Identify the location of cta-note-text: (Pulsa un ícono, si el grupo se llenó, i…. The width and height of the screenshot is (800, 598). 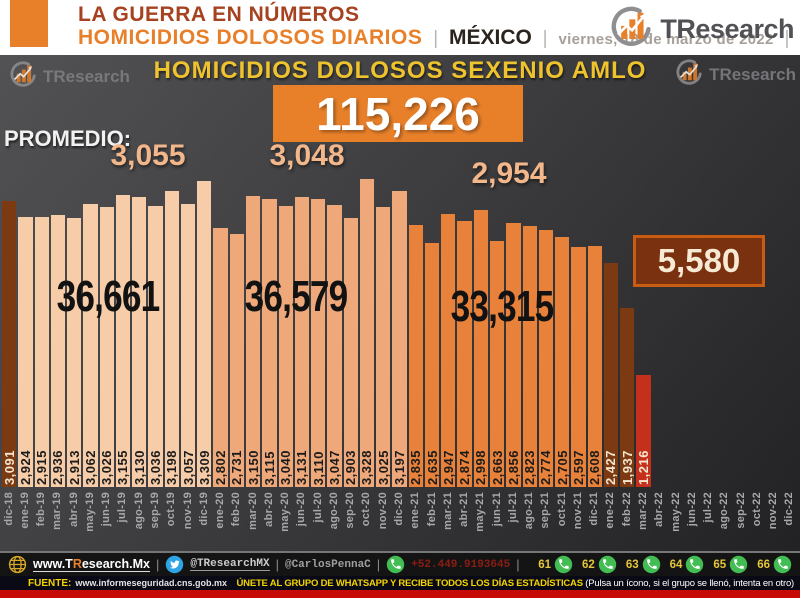
(689, 583).